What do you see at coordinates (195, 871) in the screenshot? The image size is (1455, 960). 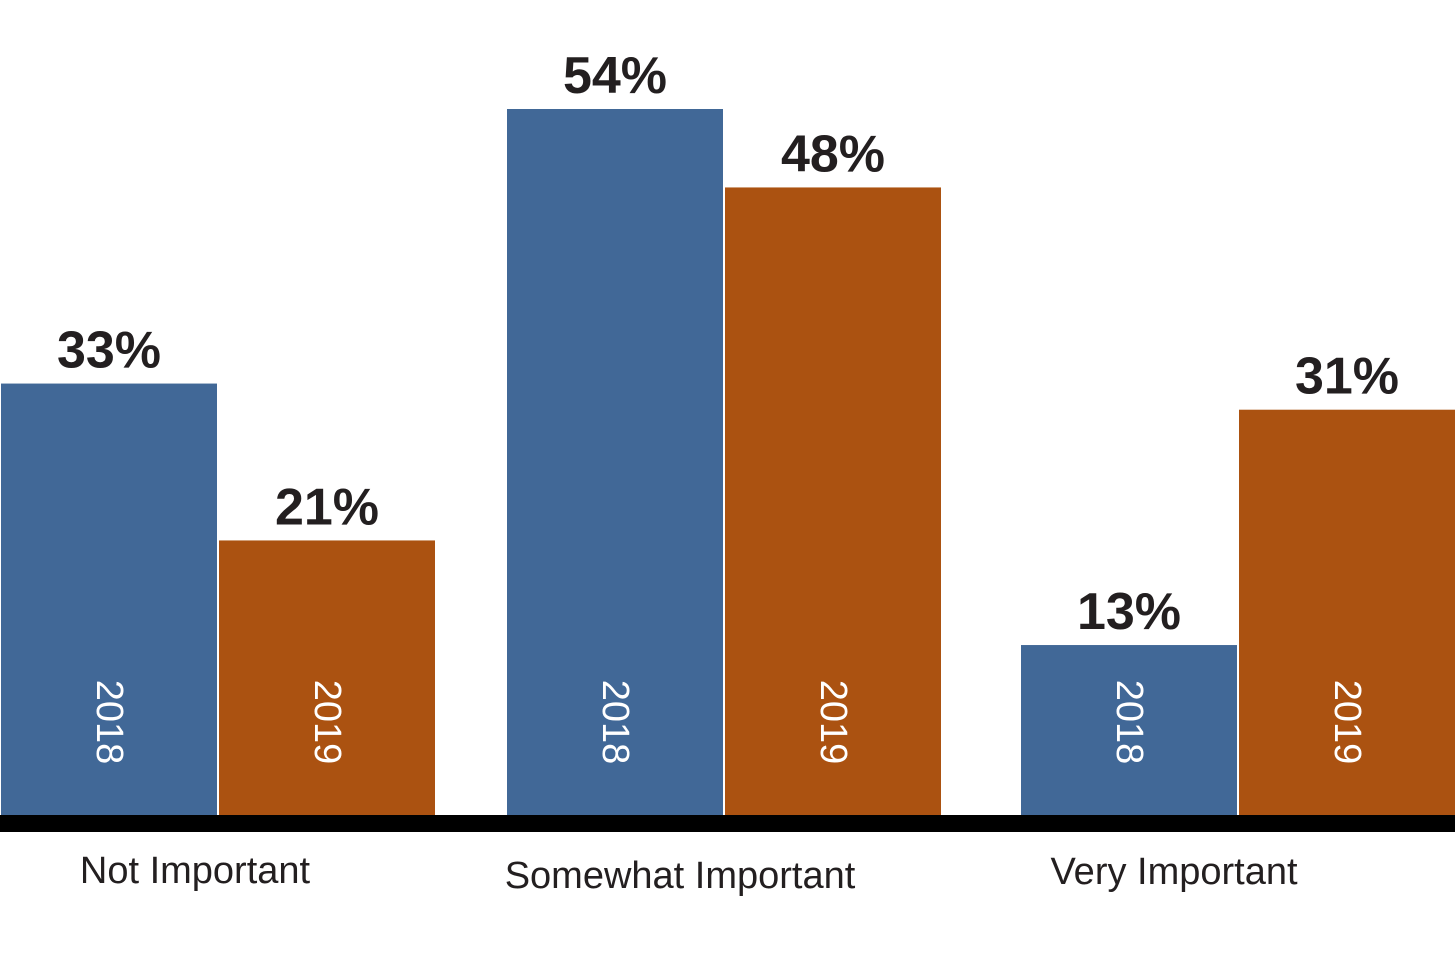 I see `category-label-1: Not Important` at bounding box center [195, 871].